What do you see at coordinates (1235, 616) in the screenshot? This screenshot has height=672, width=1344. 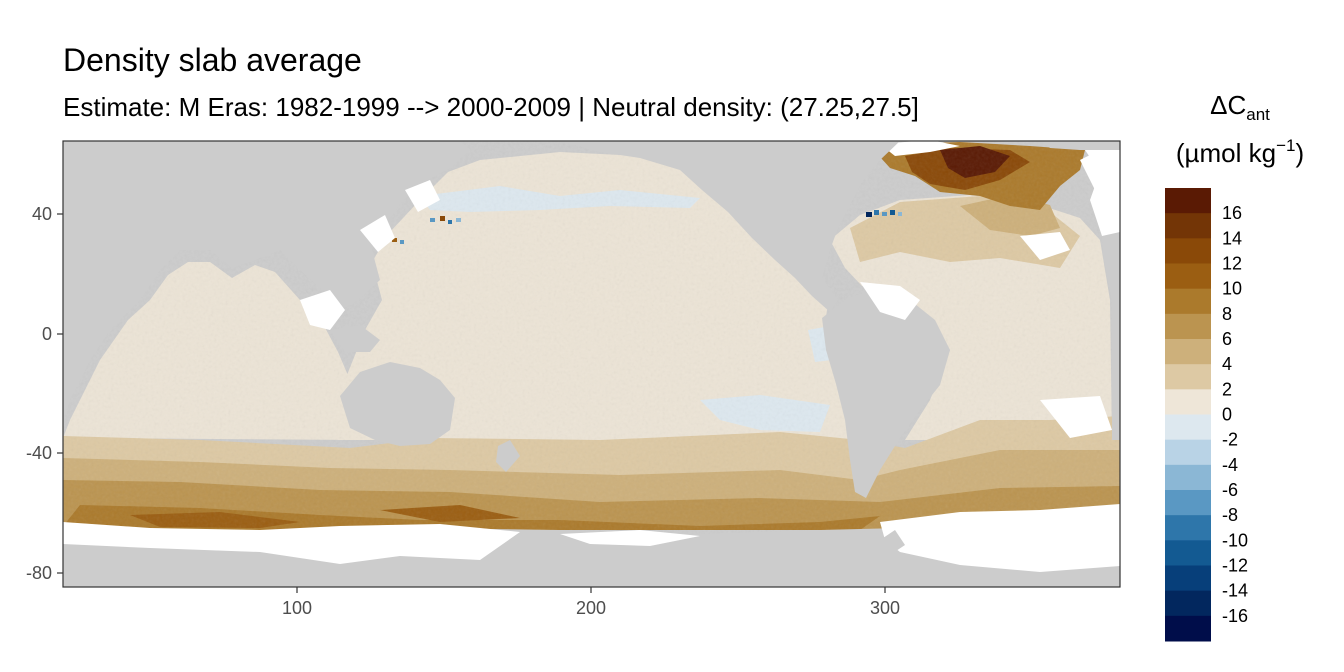 I see `legend-label: -16` at bounding box center [1235, 616].